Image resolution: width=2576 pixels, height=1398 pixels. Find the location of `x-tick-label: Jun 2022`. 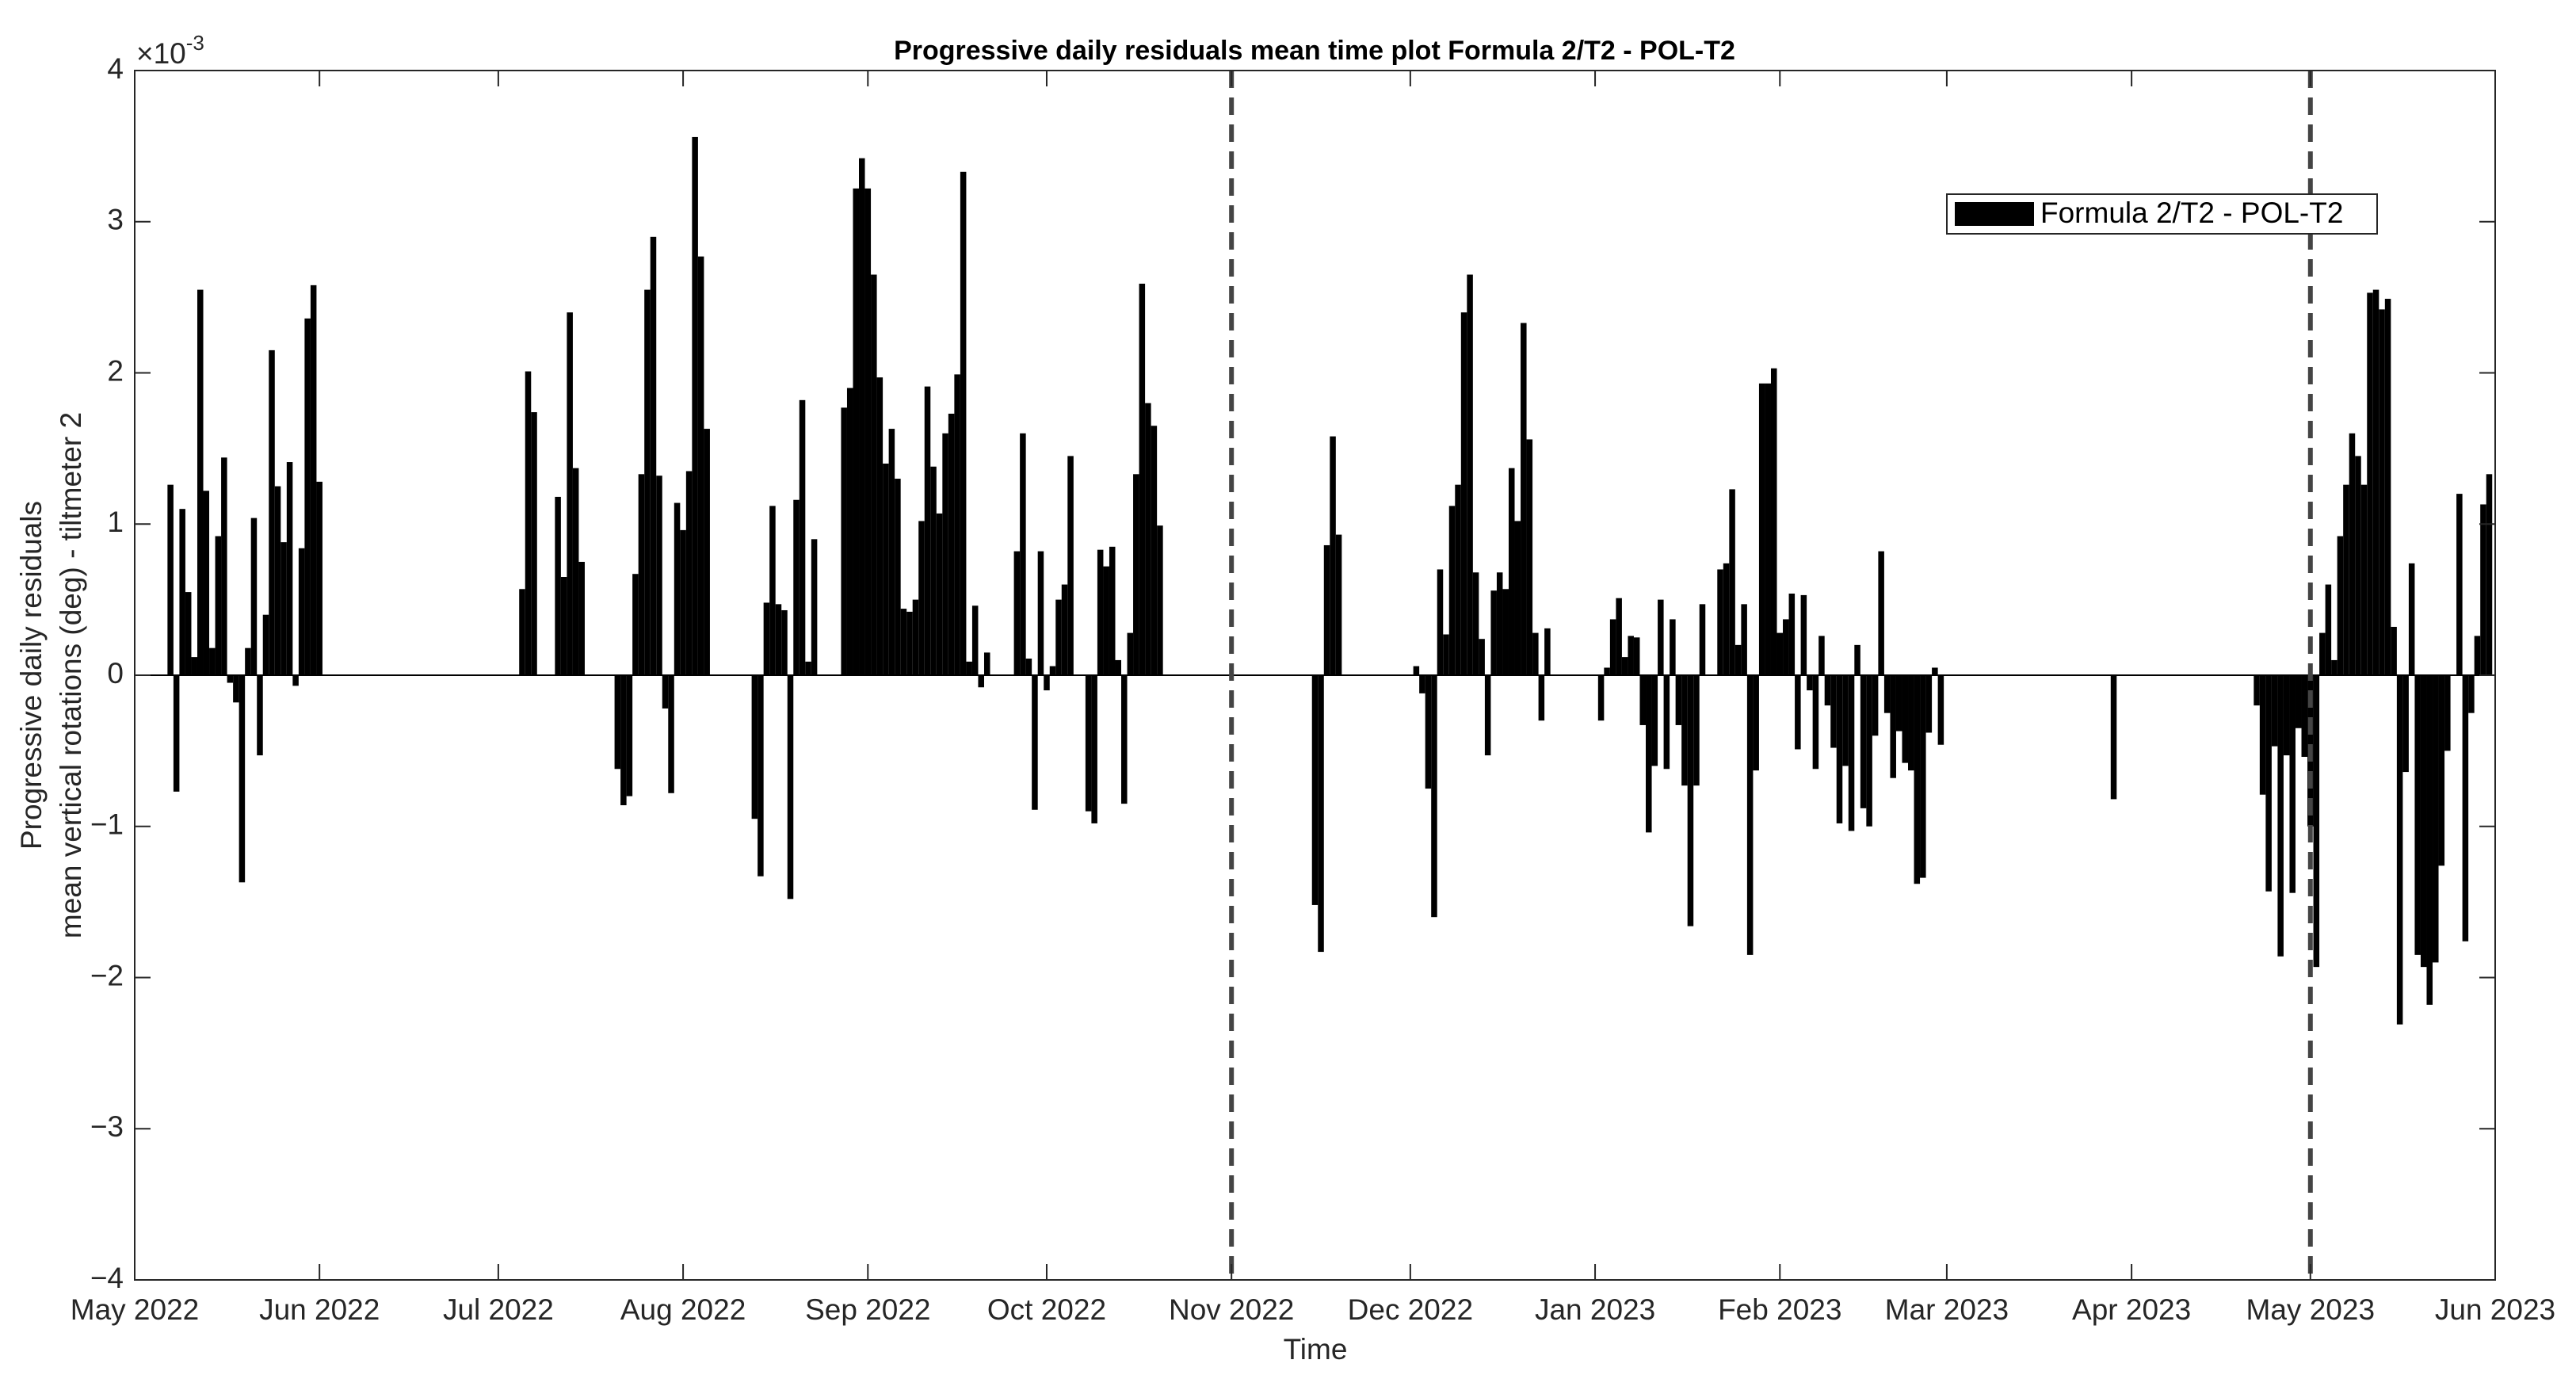

x-tick-label: Jun 2022 is located at coordinates (319, 1309).